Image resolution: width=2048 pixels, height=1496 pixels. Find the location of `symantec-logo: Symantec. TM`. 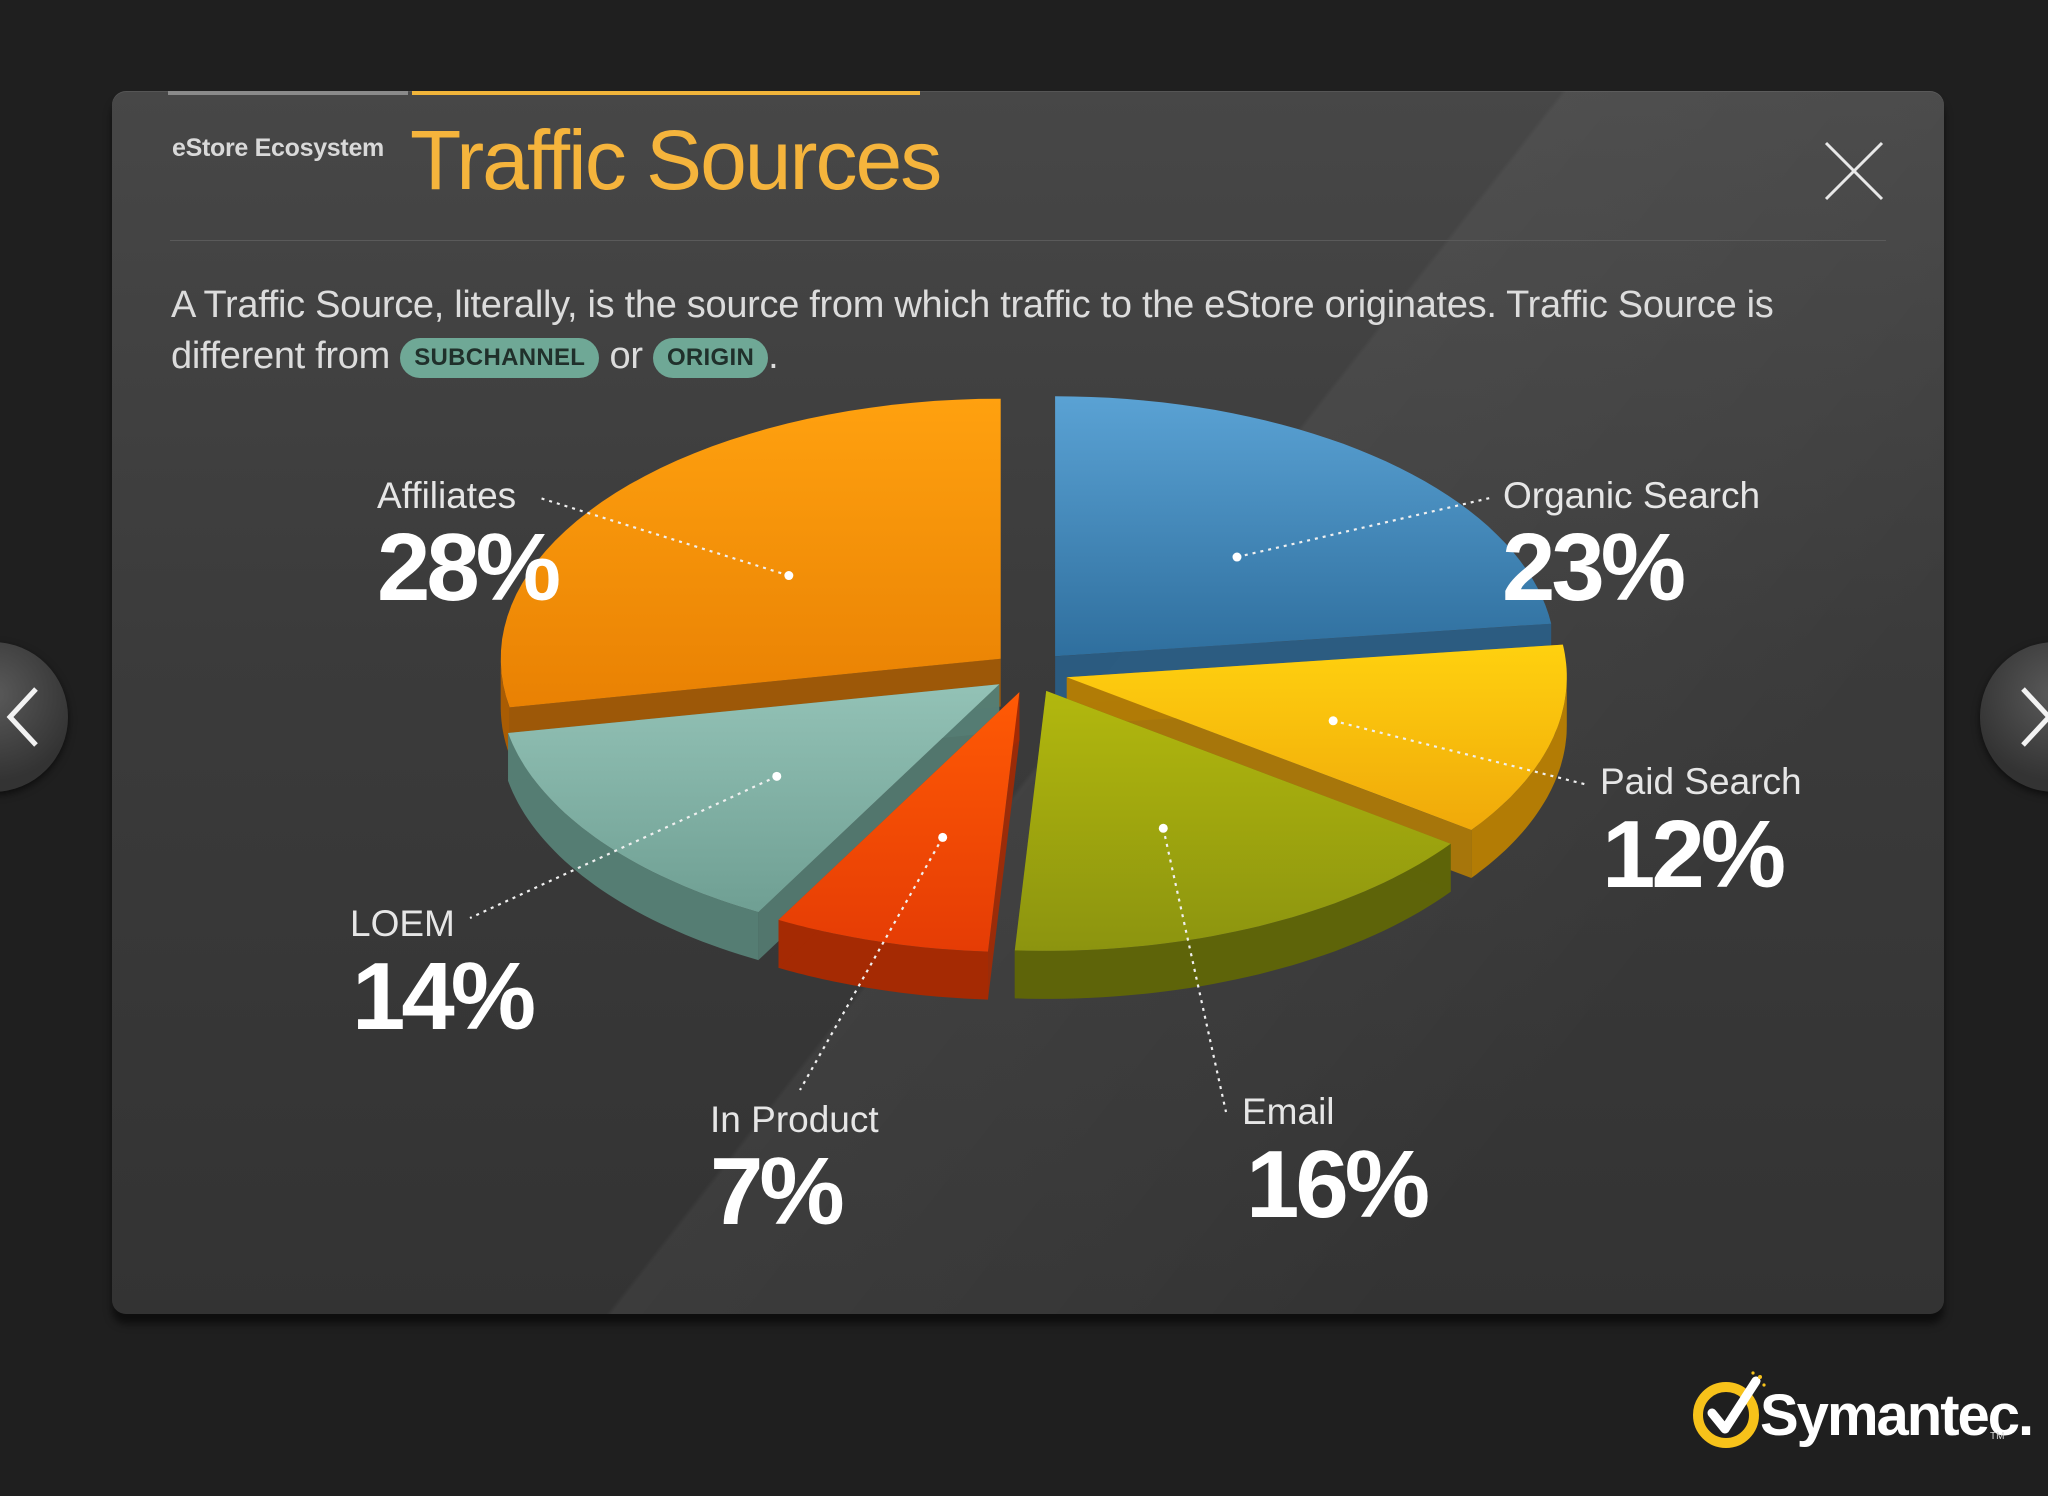

symantec-logo: Symantec. TM is located at coordinates (1862, 1415).